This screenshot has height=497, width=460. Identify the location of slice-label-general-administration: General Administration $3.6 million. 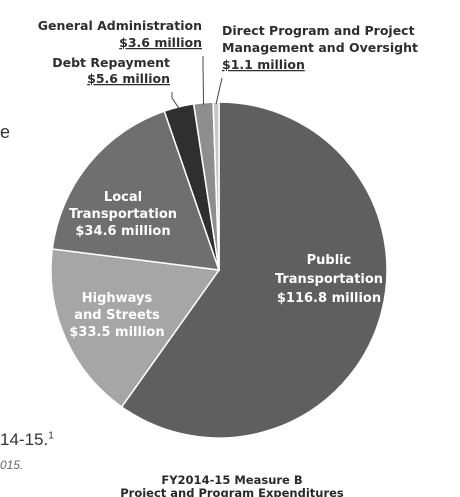
(120, 34).